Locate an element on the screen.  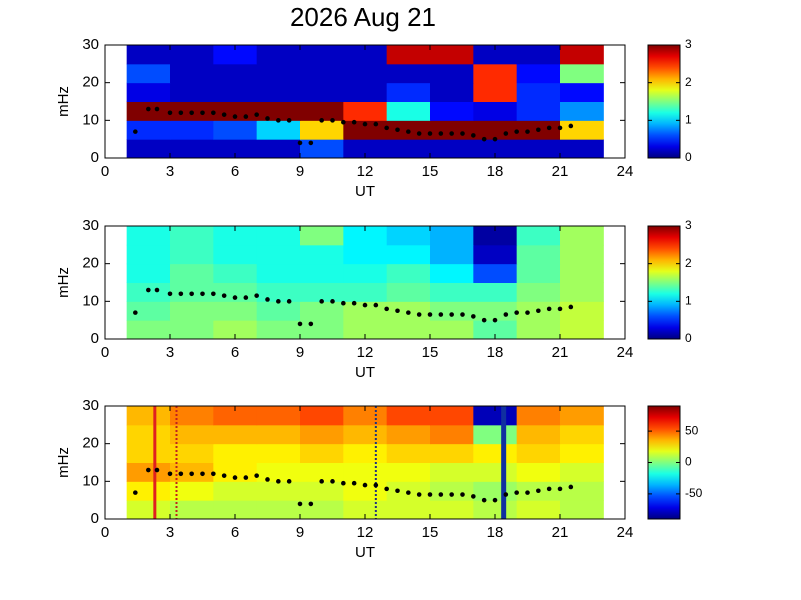
x-tick-label: 18 is located at coordinates (495, 532).